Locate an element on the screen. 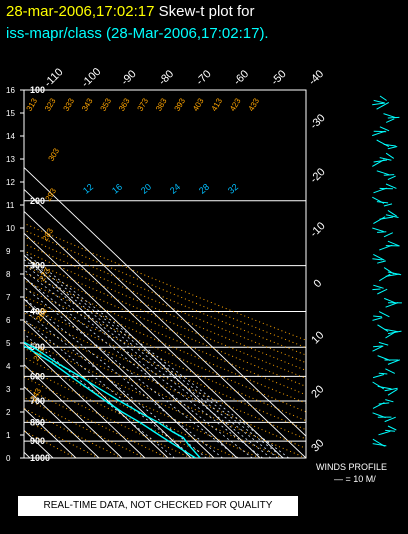 The image size is (408, 534). sounding-layer is located at coordinates (112, 399).